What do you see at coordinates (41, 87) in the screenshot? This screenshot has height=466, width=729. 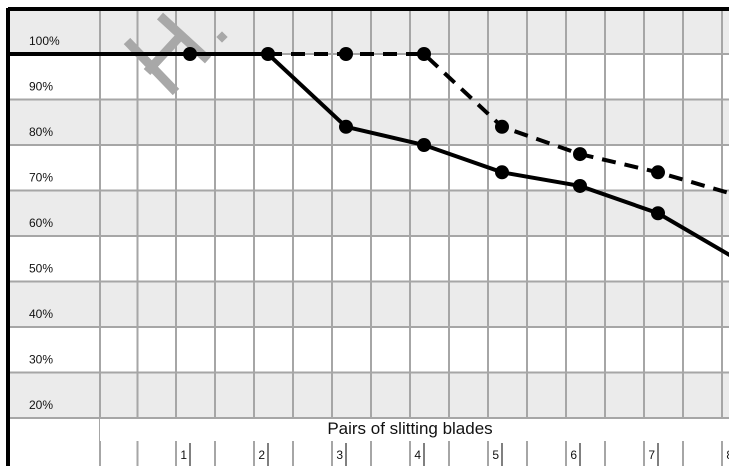 I see `y-tick-label: 90%` at bounding box center [41, 87].